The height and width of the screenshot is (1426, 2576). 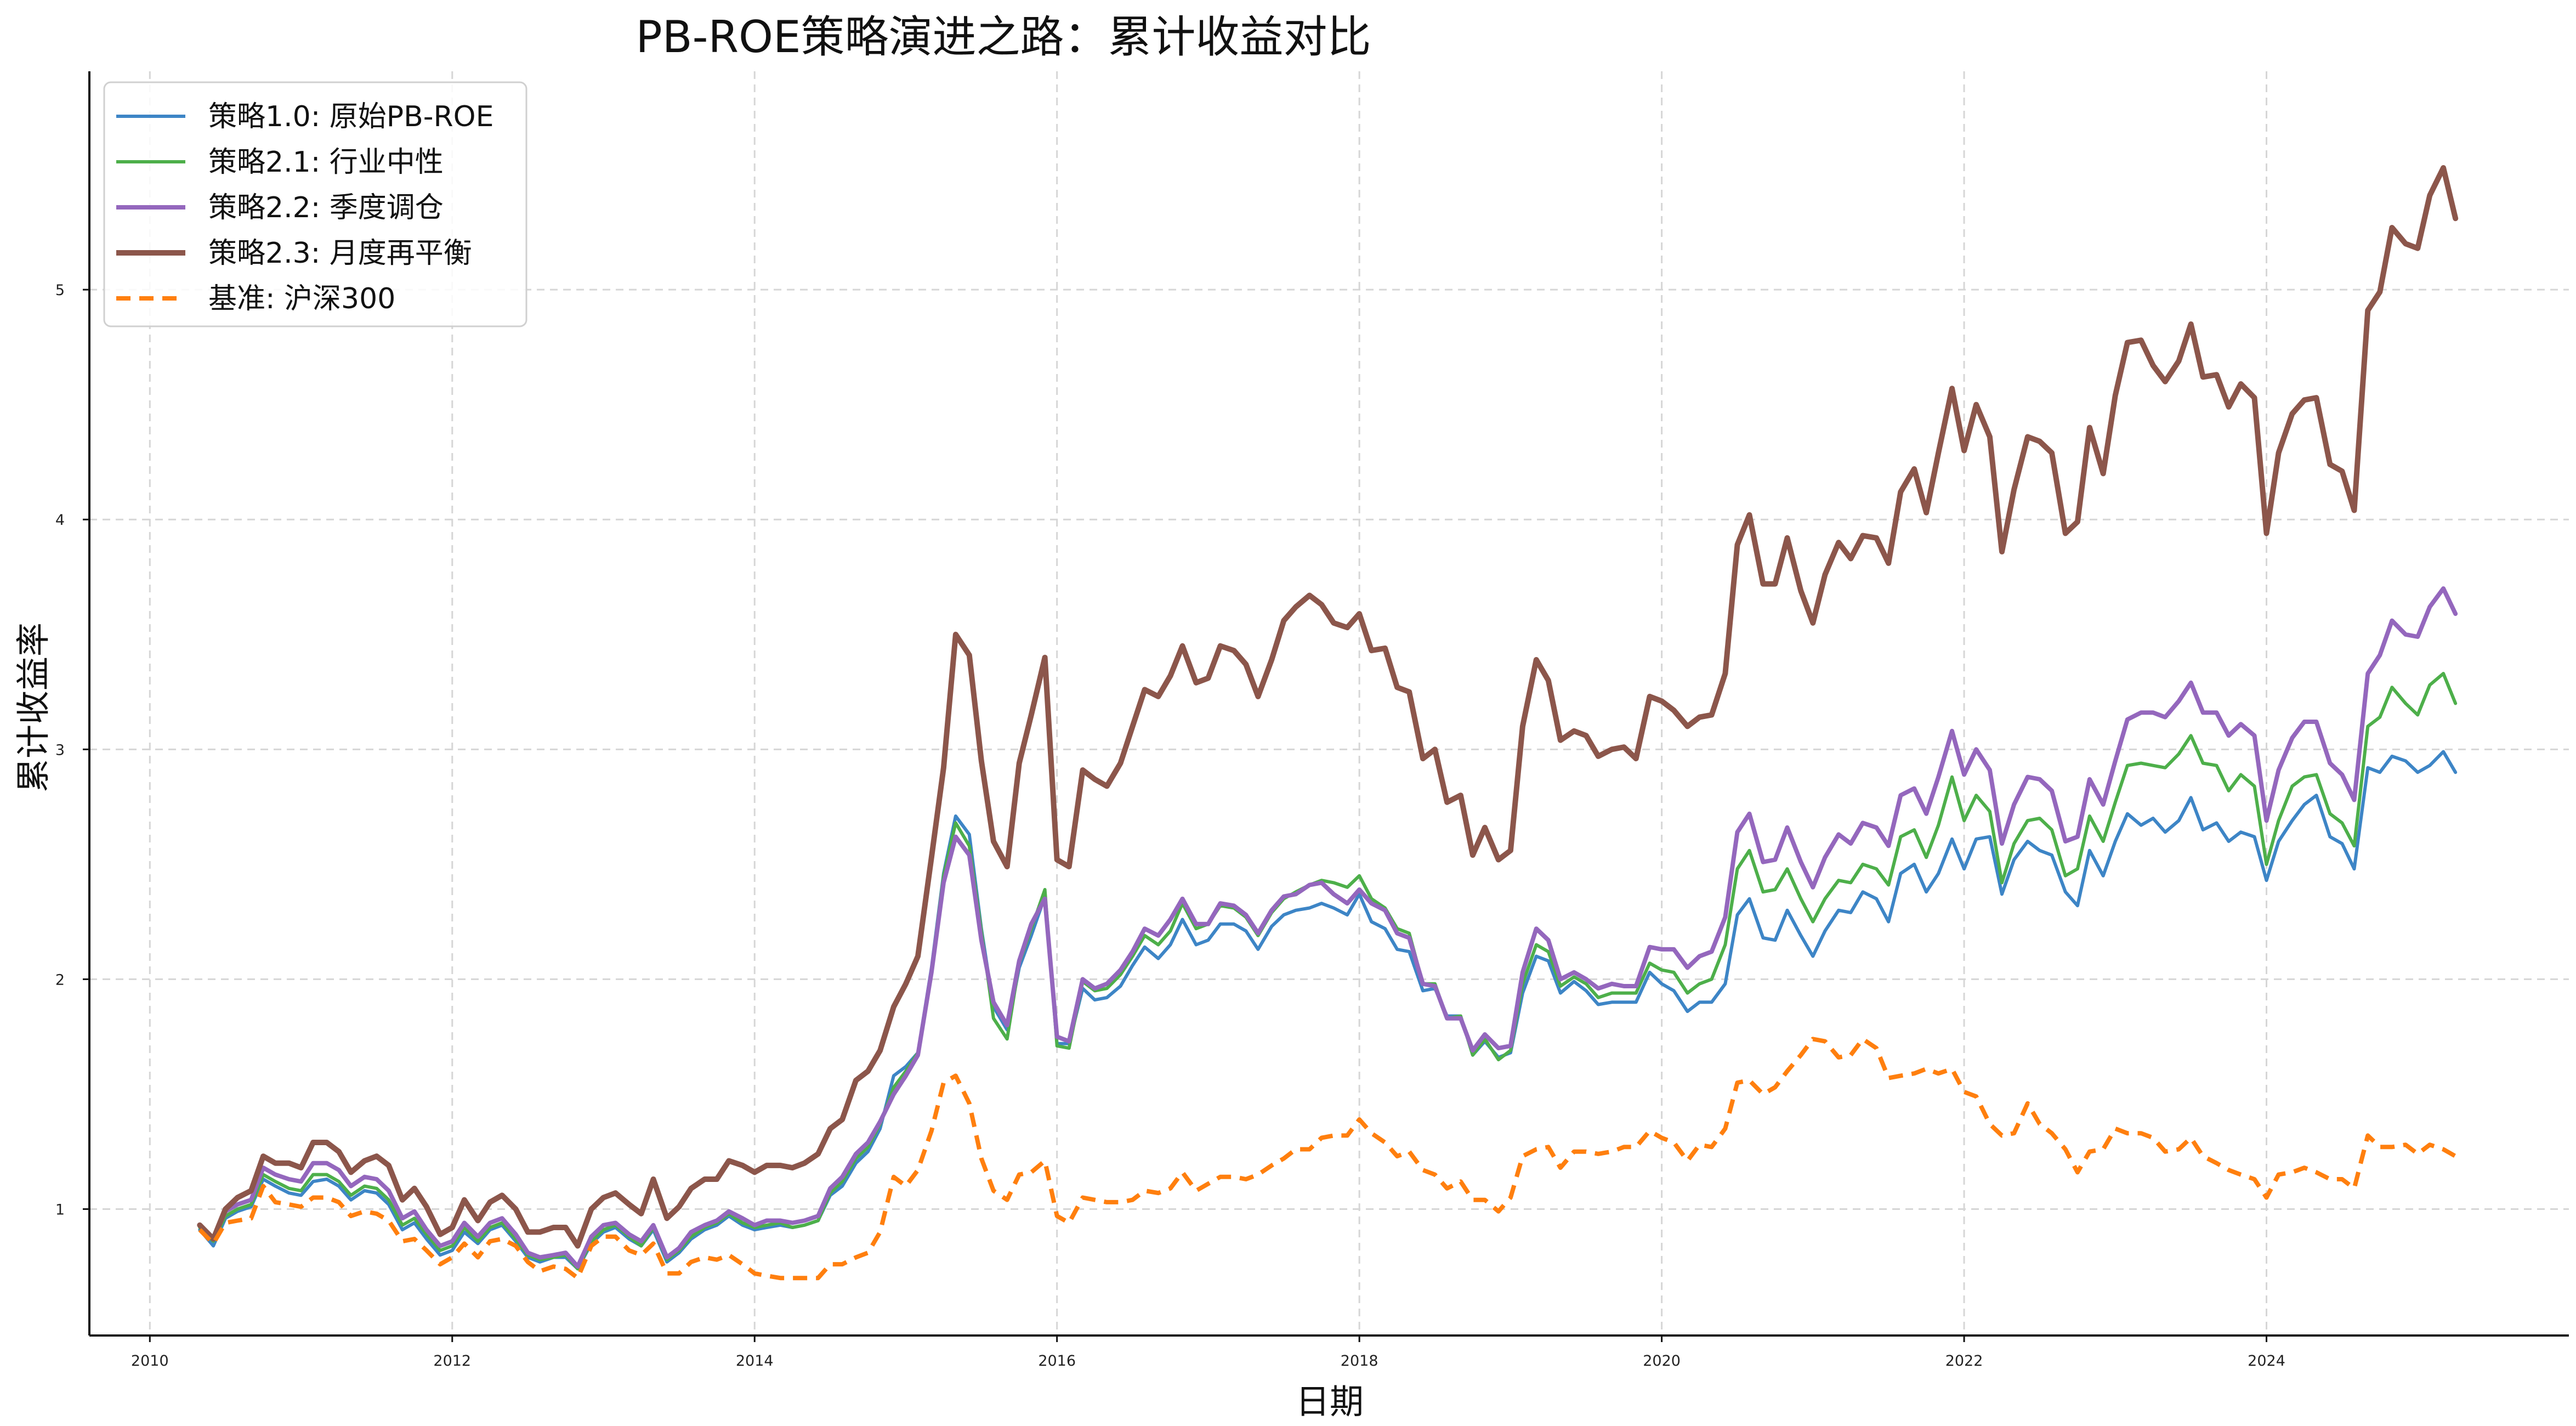 What do you see at coordinates (1004, 37) in the screenshot?
I see `chart-title: PB-ROE策略演进之路：累计收益对比` at bounding box center [1004, 37].